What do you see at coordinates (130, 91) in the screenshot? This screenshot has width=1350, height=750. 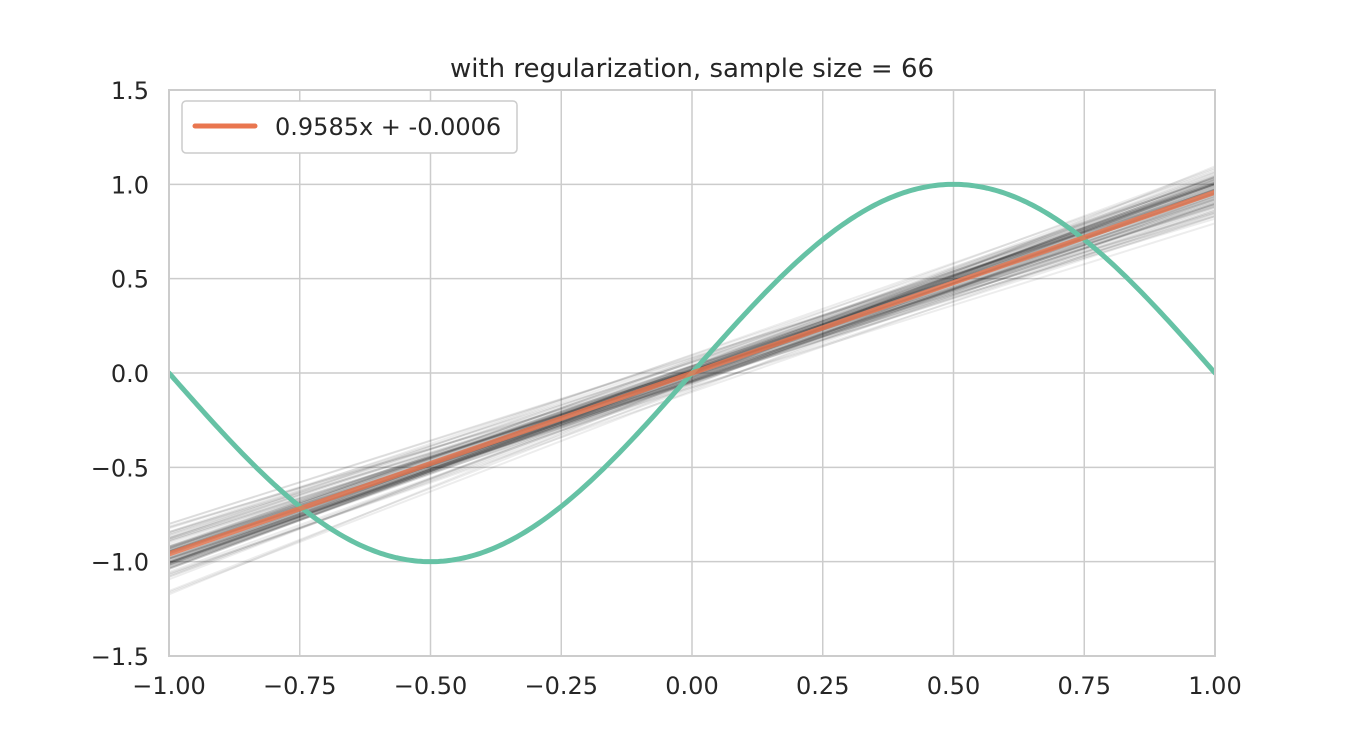 I see `y-tick-label: 1.5` at bounding box center [130, 91].